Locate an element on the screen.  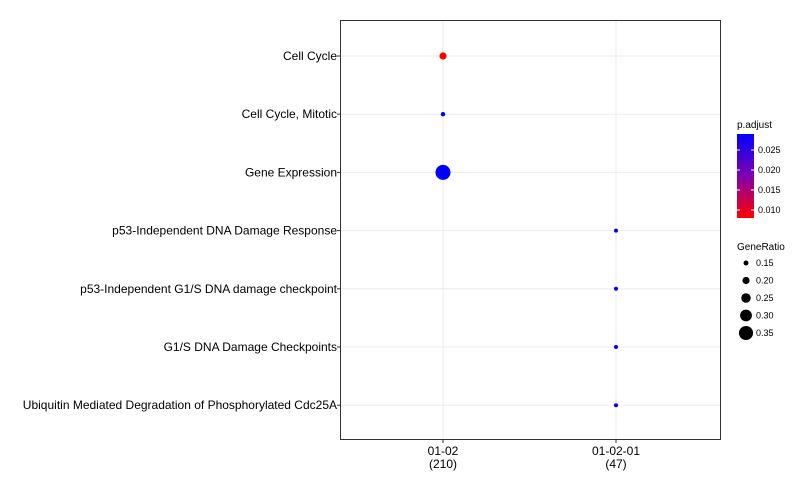
color-legend: p.adjust 0.025 0.020 0.015 0.010 is located at coordinates (759, 169).